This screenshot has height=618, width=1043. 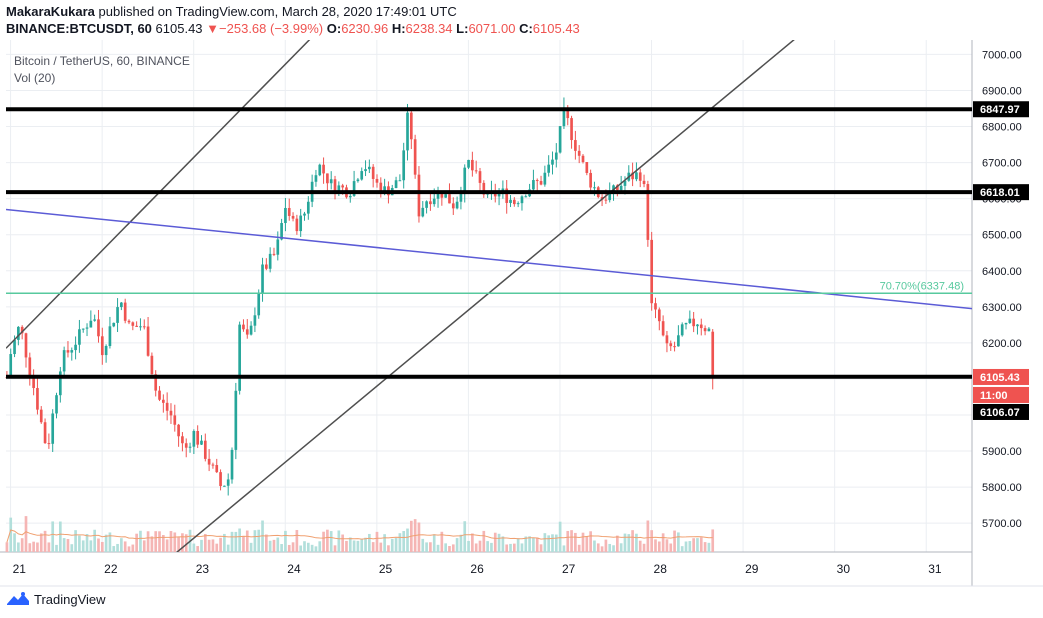 I want to click on last-price: 6105.43, so click(x=179, y=28).